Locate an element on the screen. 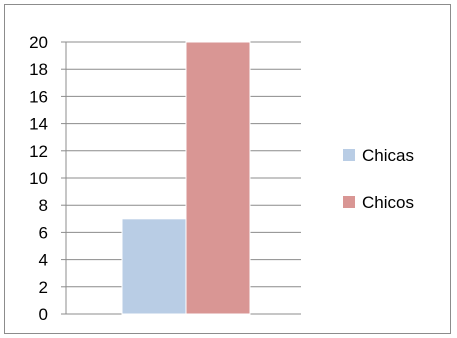 This screenshot has height=338, width=457. y-tick-label: 18 is located at coordinates (38, 69).